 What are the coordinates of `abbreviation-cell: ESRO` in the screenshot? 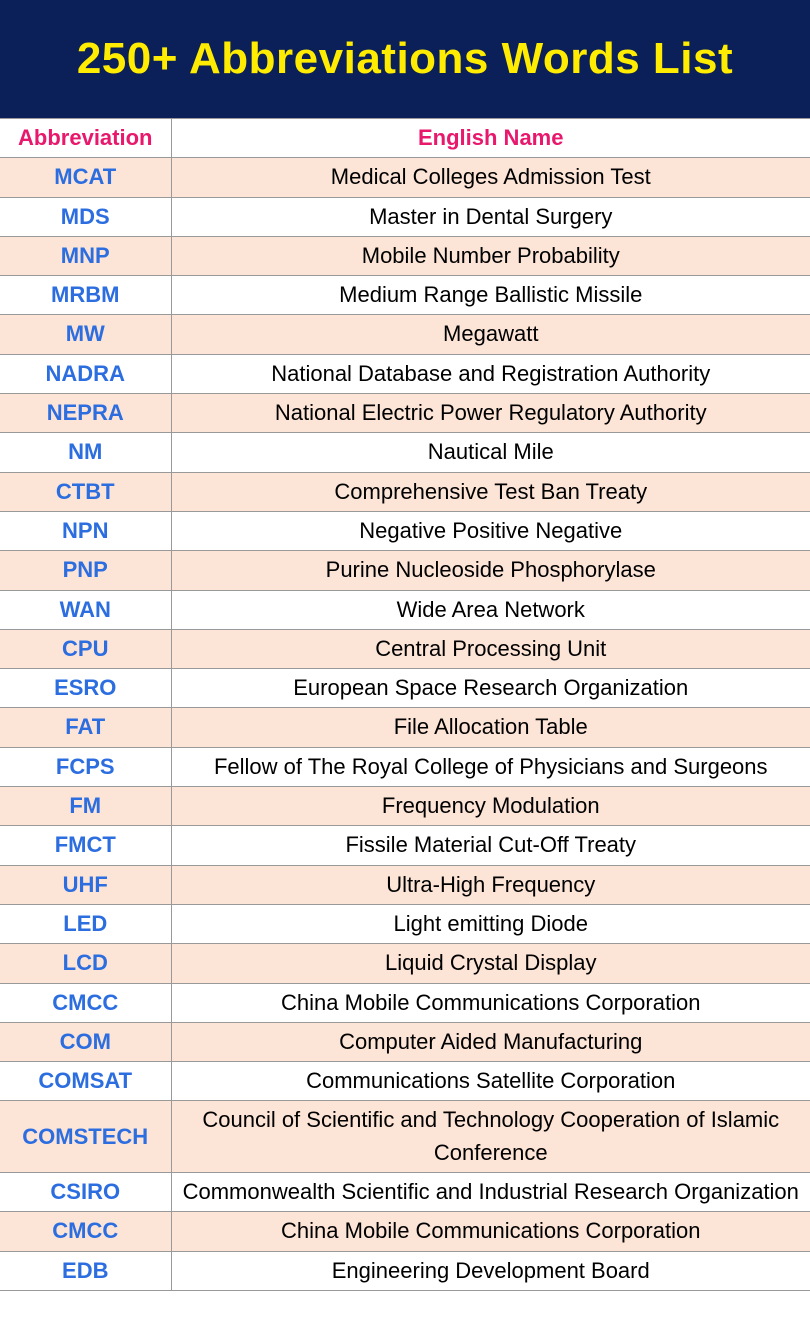 It's located at (86, 688).